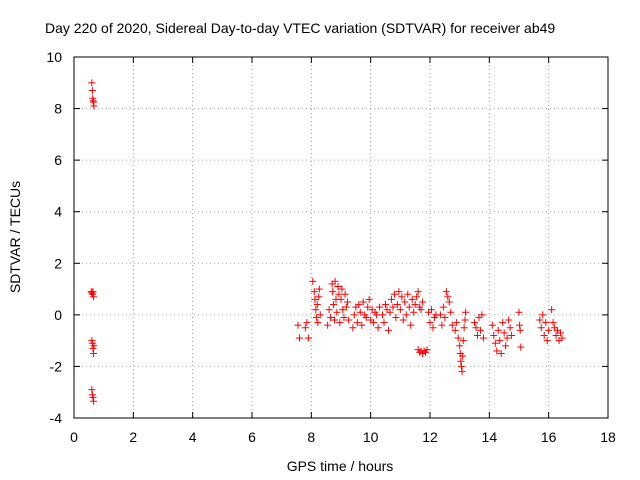  Describe the element at coordinates (58, 263) in the screenshot. I see `y-tick-label: 2` at that location.